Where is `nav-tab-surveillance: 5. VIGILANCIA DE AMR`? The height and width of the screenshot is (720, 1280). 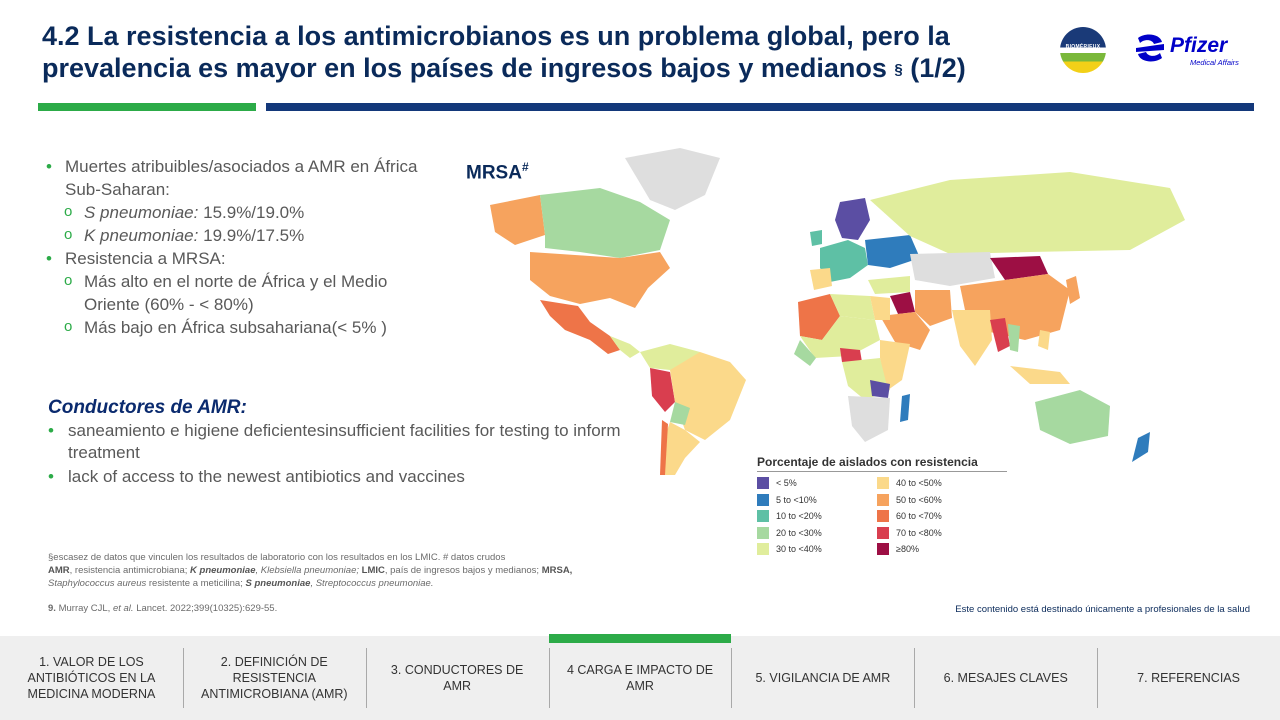
nav-tab-surveillance: 5. VIGILANCIA DE AMR is located at coordinates (822, 678).